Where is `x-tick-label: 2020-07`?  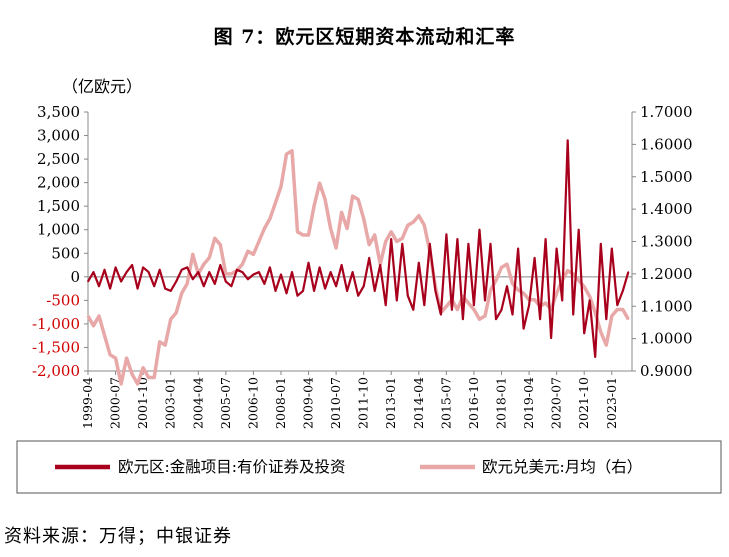 x-tick-label: 2020-07 is located at coordinates (556, 403).